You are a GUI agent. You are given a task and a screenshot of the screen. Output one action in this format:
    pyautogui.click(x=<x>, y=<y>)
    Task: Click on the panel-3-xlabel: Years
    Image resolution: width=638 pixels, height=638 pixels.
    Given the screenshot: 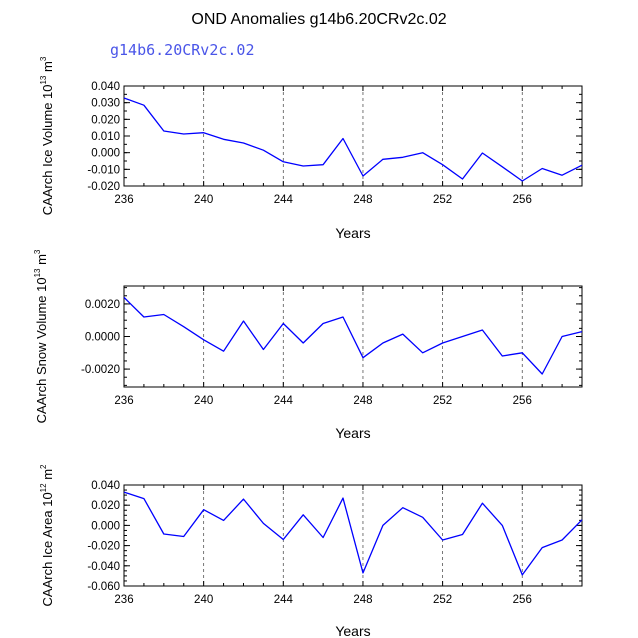 What is the action you would take?
    pyautogui.click(x=352, y=630)
    